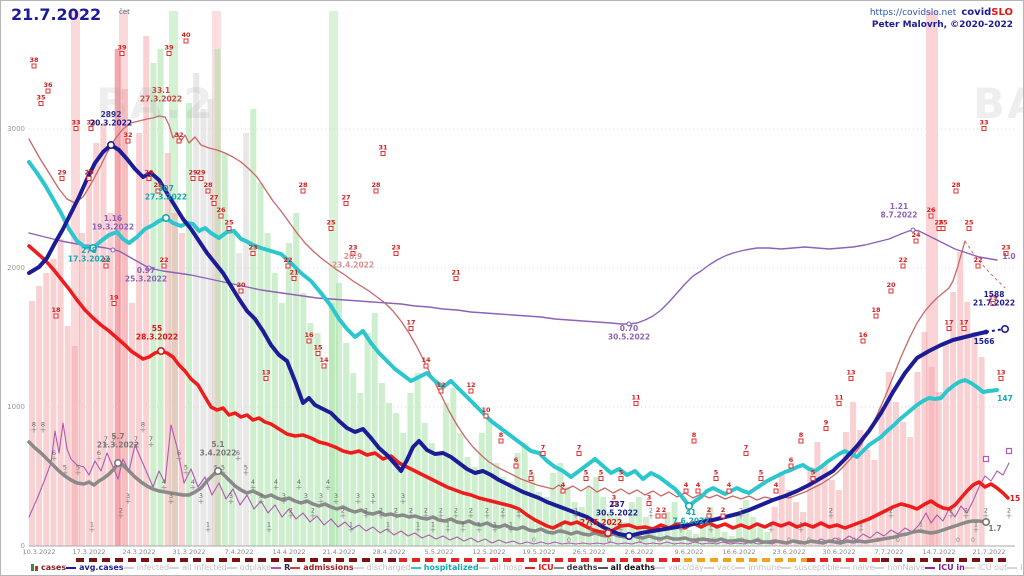  What do you see at coordinates (470, 385) in the screenshot?
I see `svg-text: 12` at bounding box center [470, 385].